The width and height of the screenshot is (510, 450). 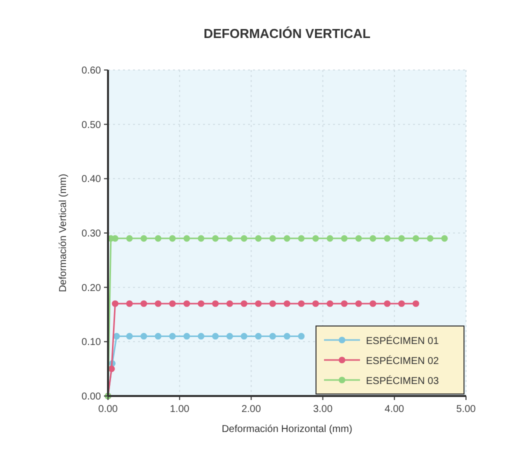 What do you see at coordinates (92, 342) in the screenshot?
I see `y-tick-label: 0.10` at bounding box center [92, 342].